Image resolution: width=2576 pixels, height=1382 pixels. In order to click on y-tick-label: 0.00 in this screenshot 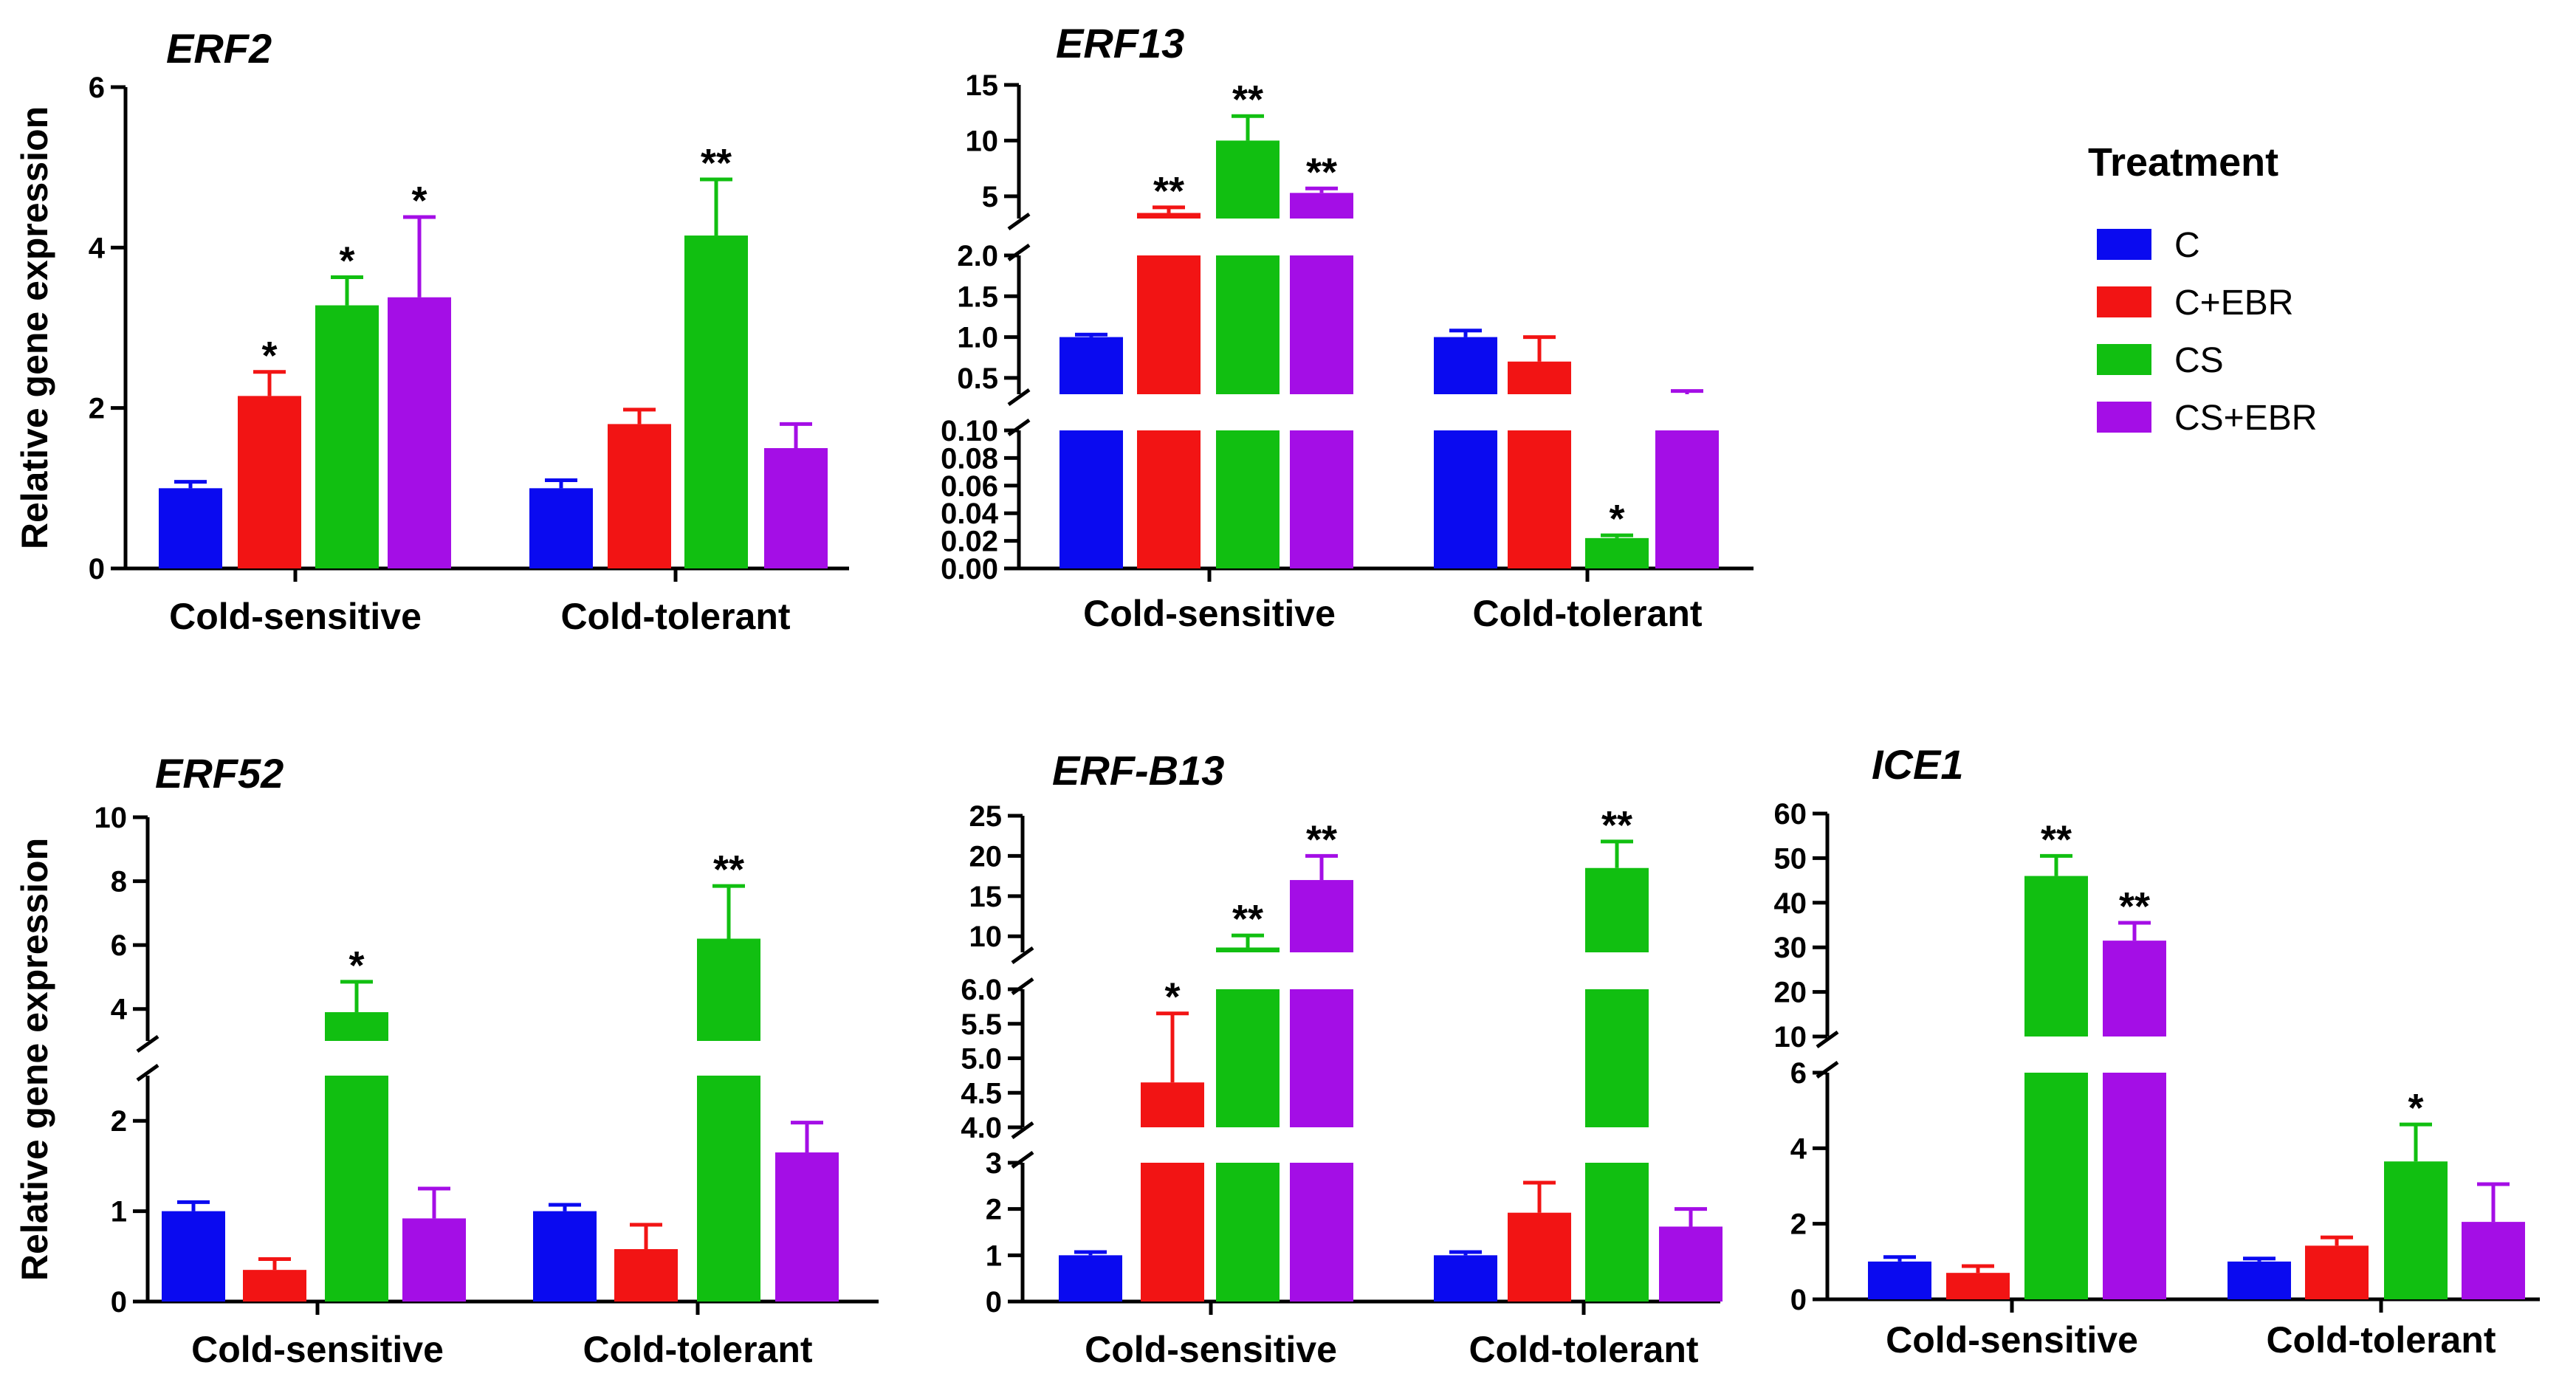, I will do `click(969, 569)`.